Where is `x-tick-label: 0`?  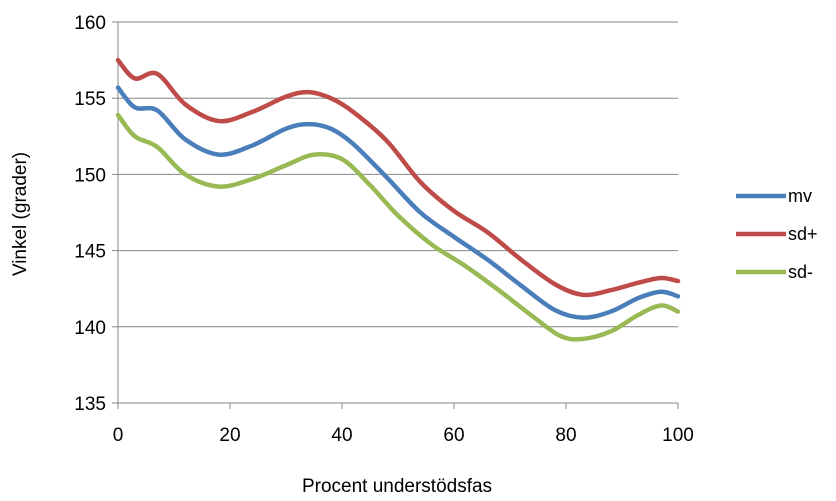 x-tick-label: 0 is located at coordinates (118, 435).